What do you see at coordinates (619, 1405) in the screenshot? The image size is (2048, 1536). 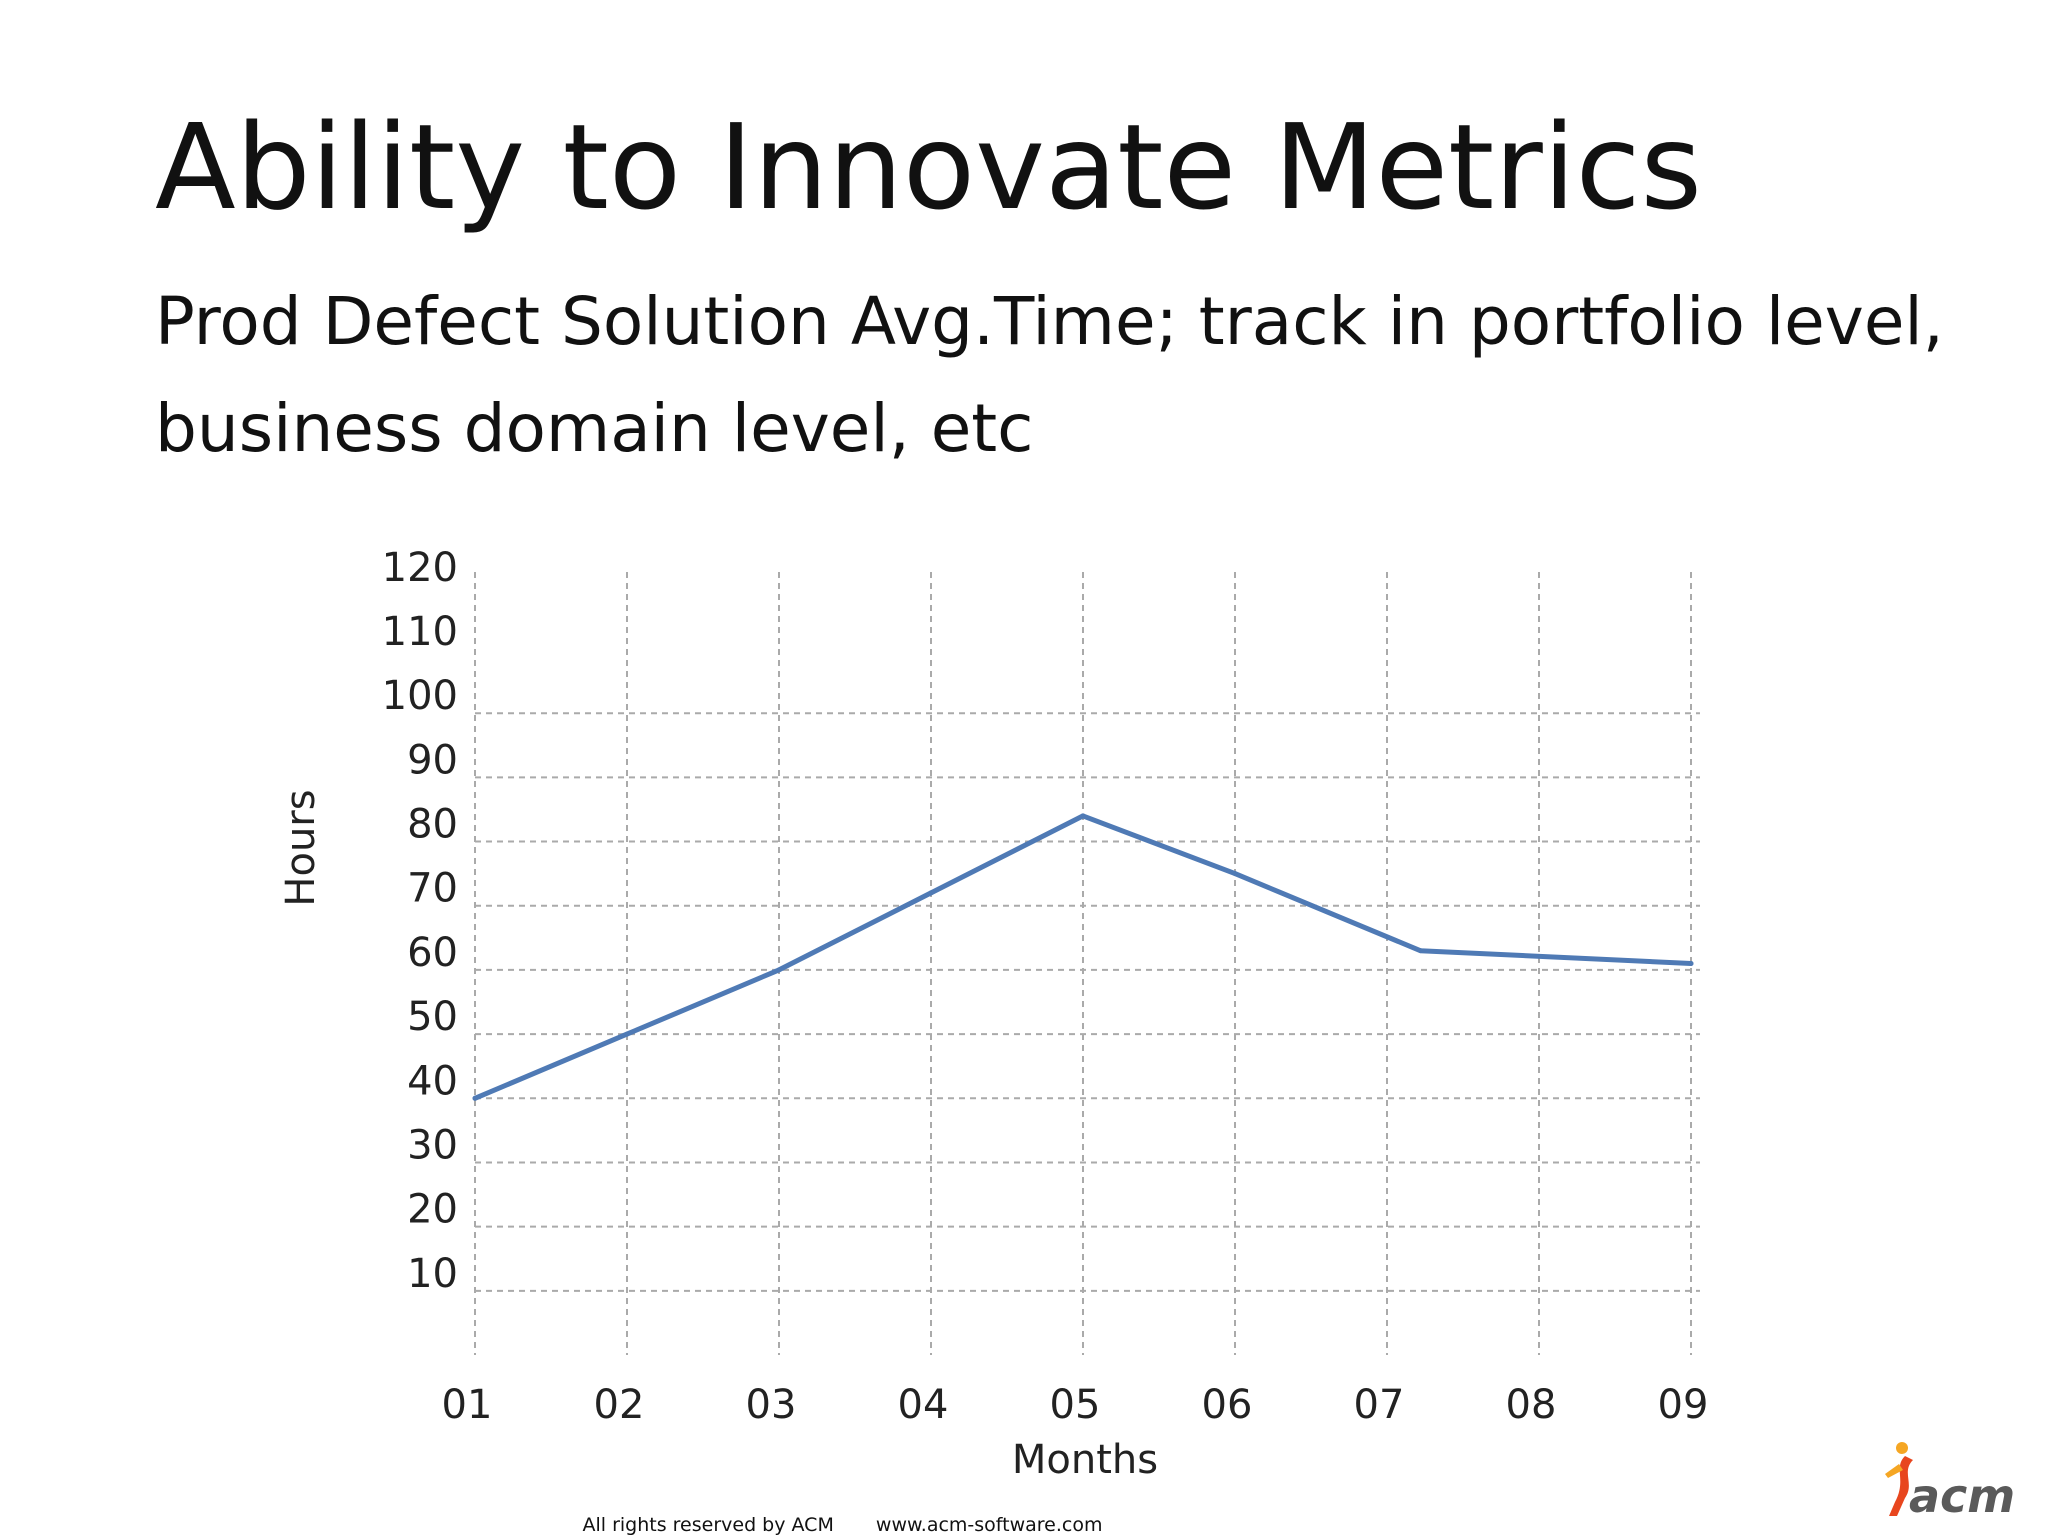 I see `x-tick-label: 02` at bounding box center [619, 1405].